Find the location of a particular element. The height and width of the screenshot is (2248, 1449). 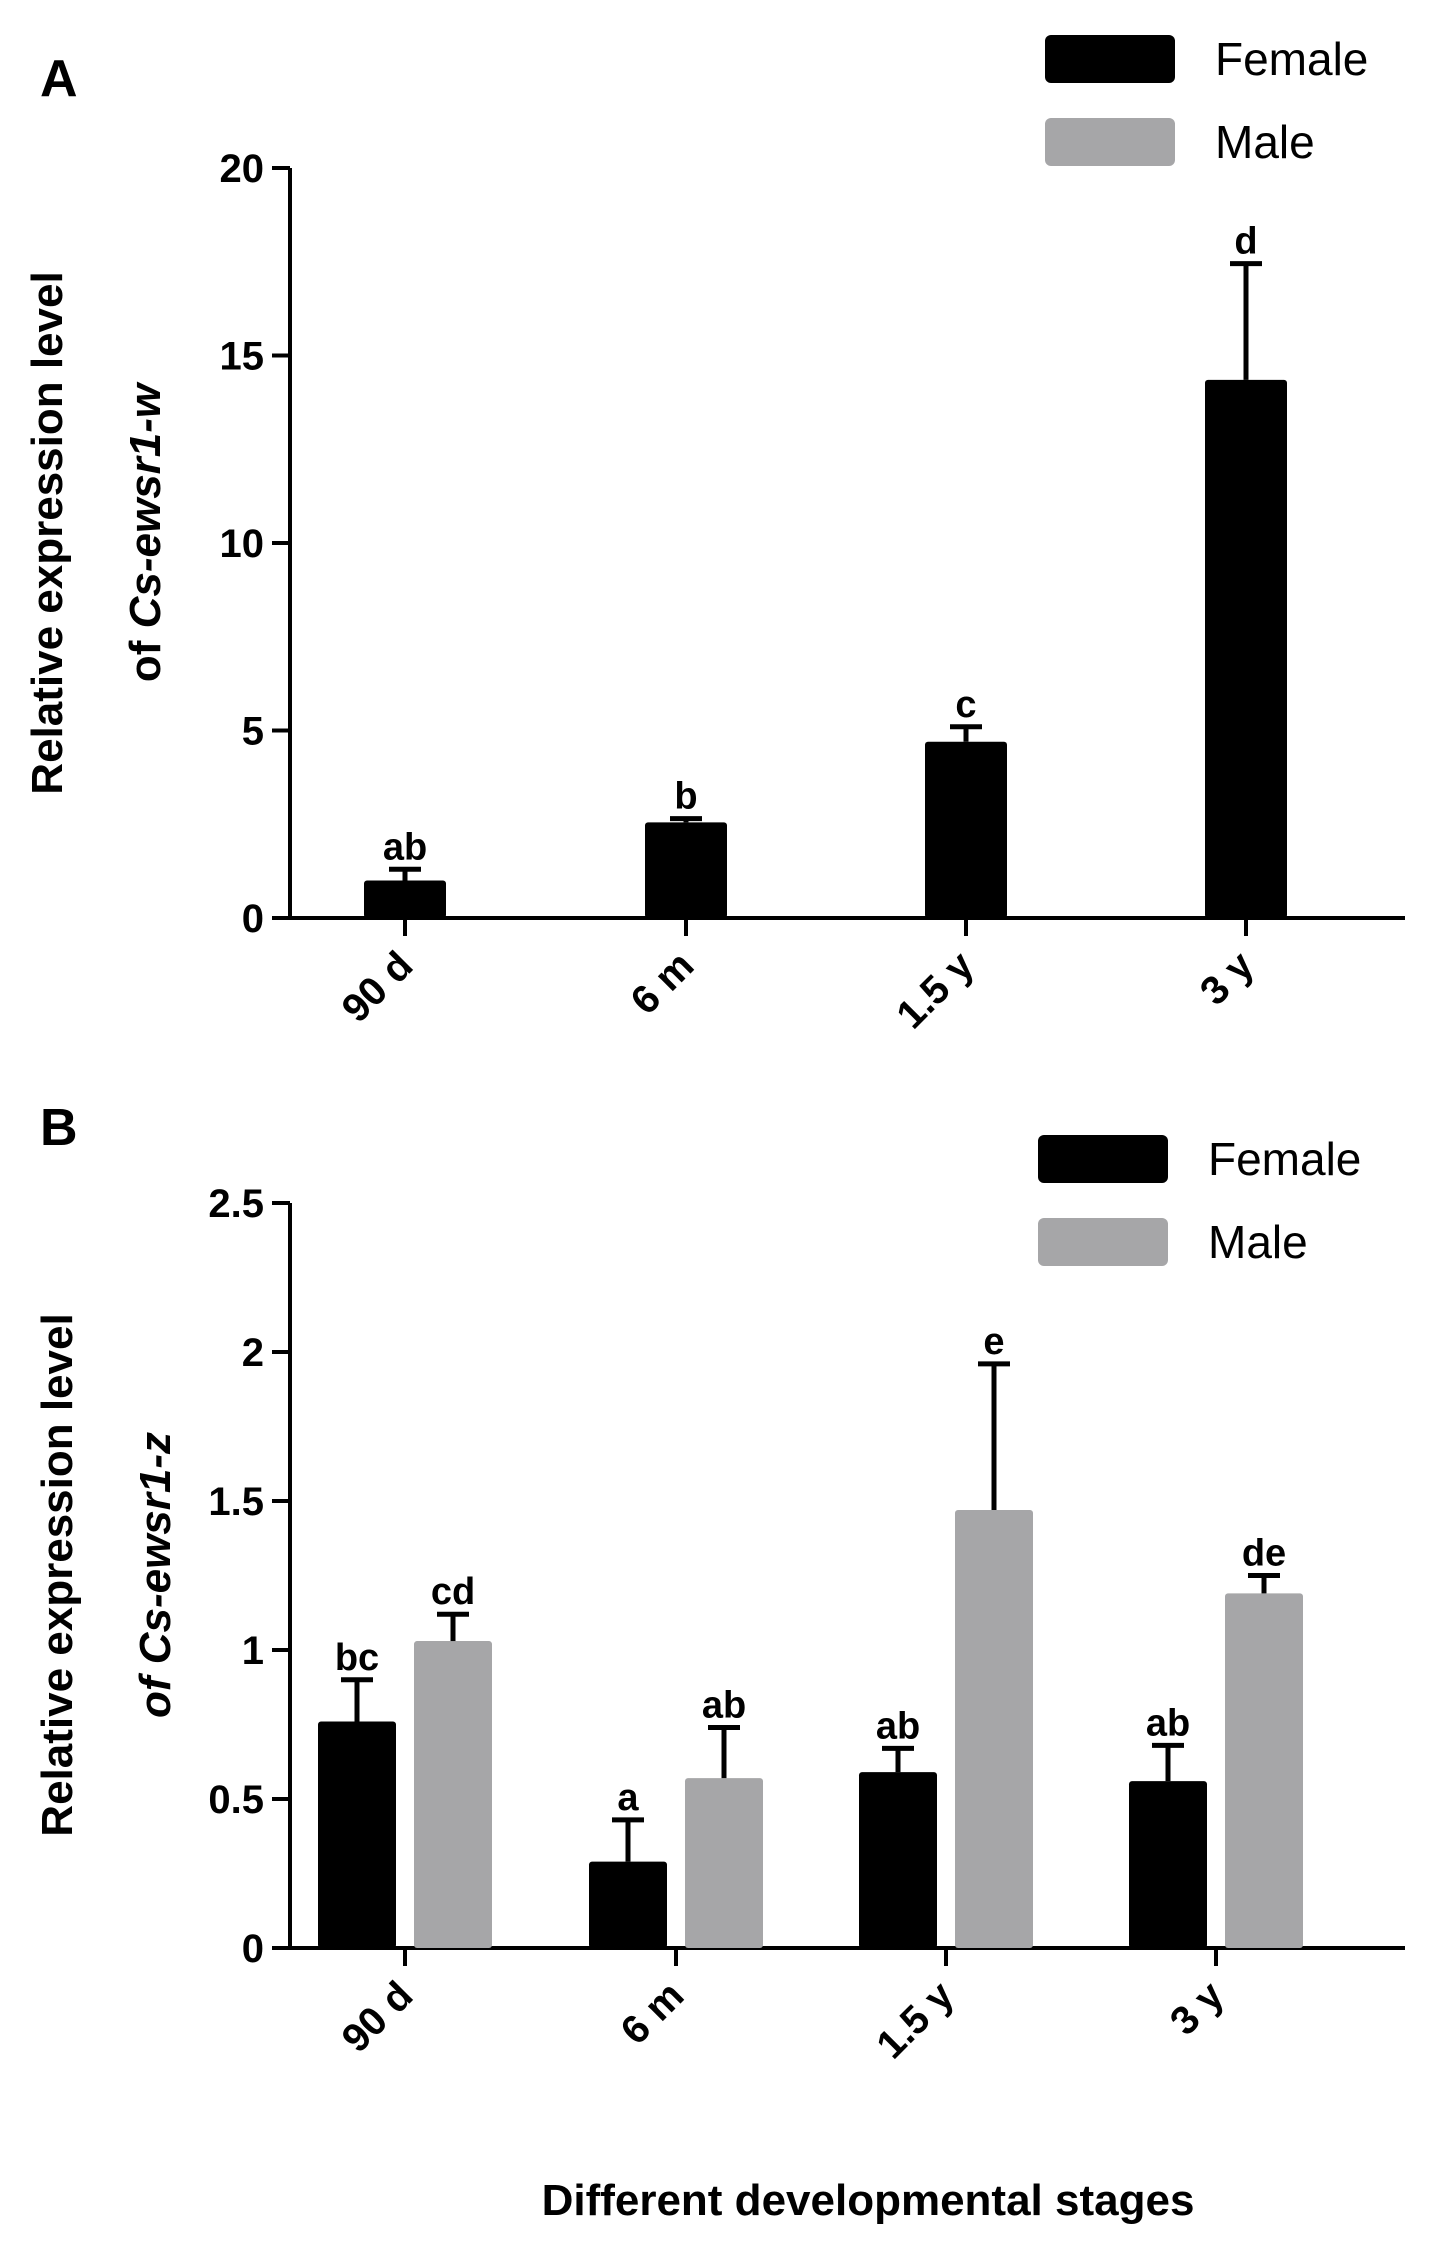

panel-a-y-axis-title-line1: Relative expression level is located at coordinates (47, 532).